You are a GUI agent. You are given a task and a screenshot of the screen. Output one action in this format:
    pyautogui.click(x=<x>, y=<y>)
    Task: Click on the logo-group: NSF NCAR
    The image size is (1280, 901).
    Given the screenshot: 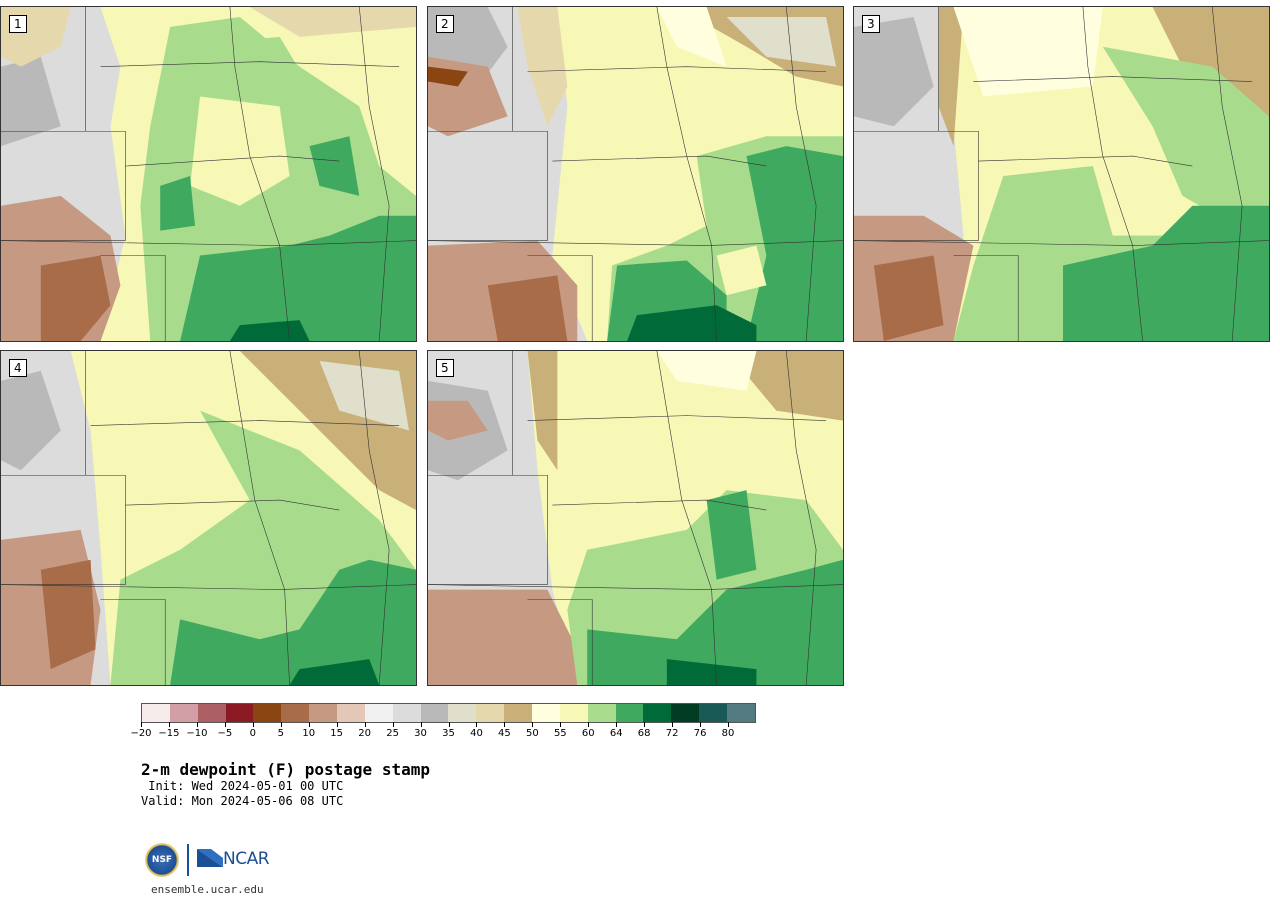 What is the action you would take?
    pyautogui.click(x=215, y=862)
    